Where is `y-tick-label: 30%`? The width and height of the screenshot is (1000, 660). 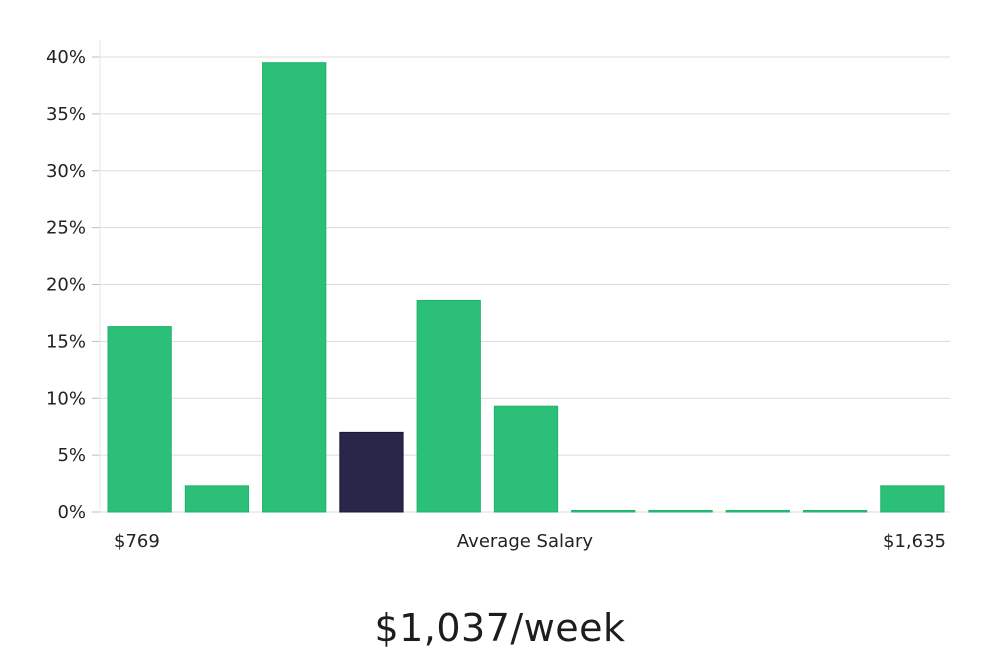 y-tick-label: 30% is located at coordinates (66, 171).